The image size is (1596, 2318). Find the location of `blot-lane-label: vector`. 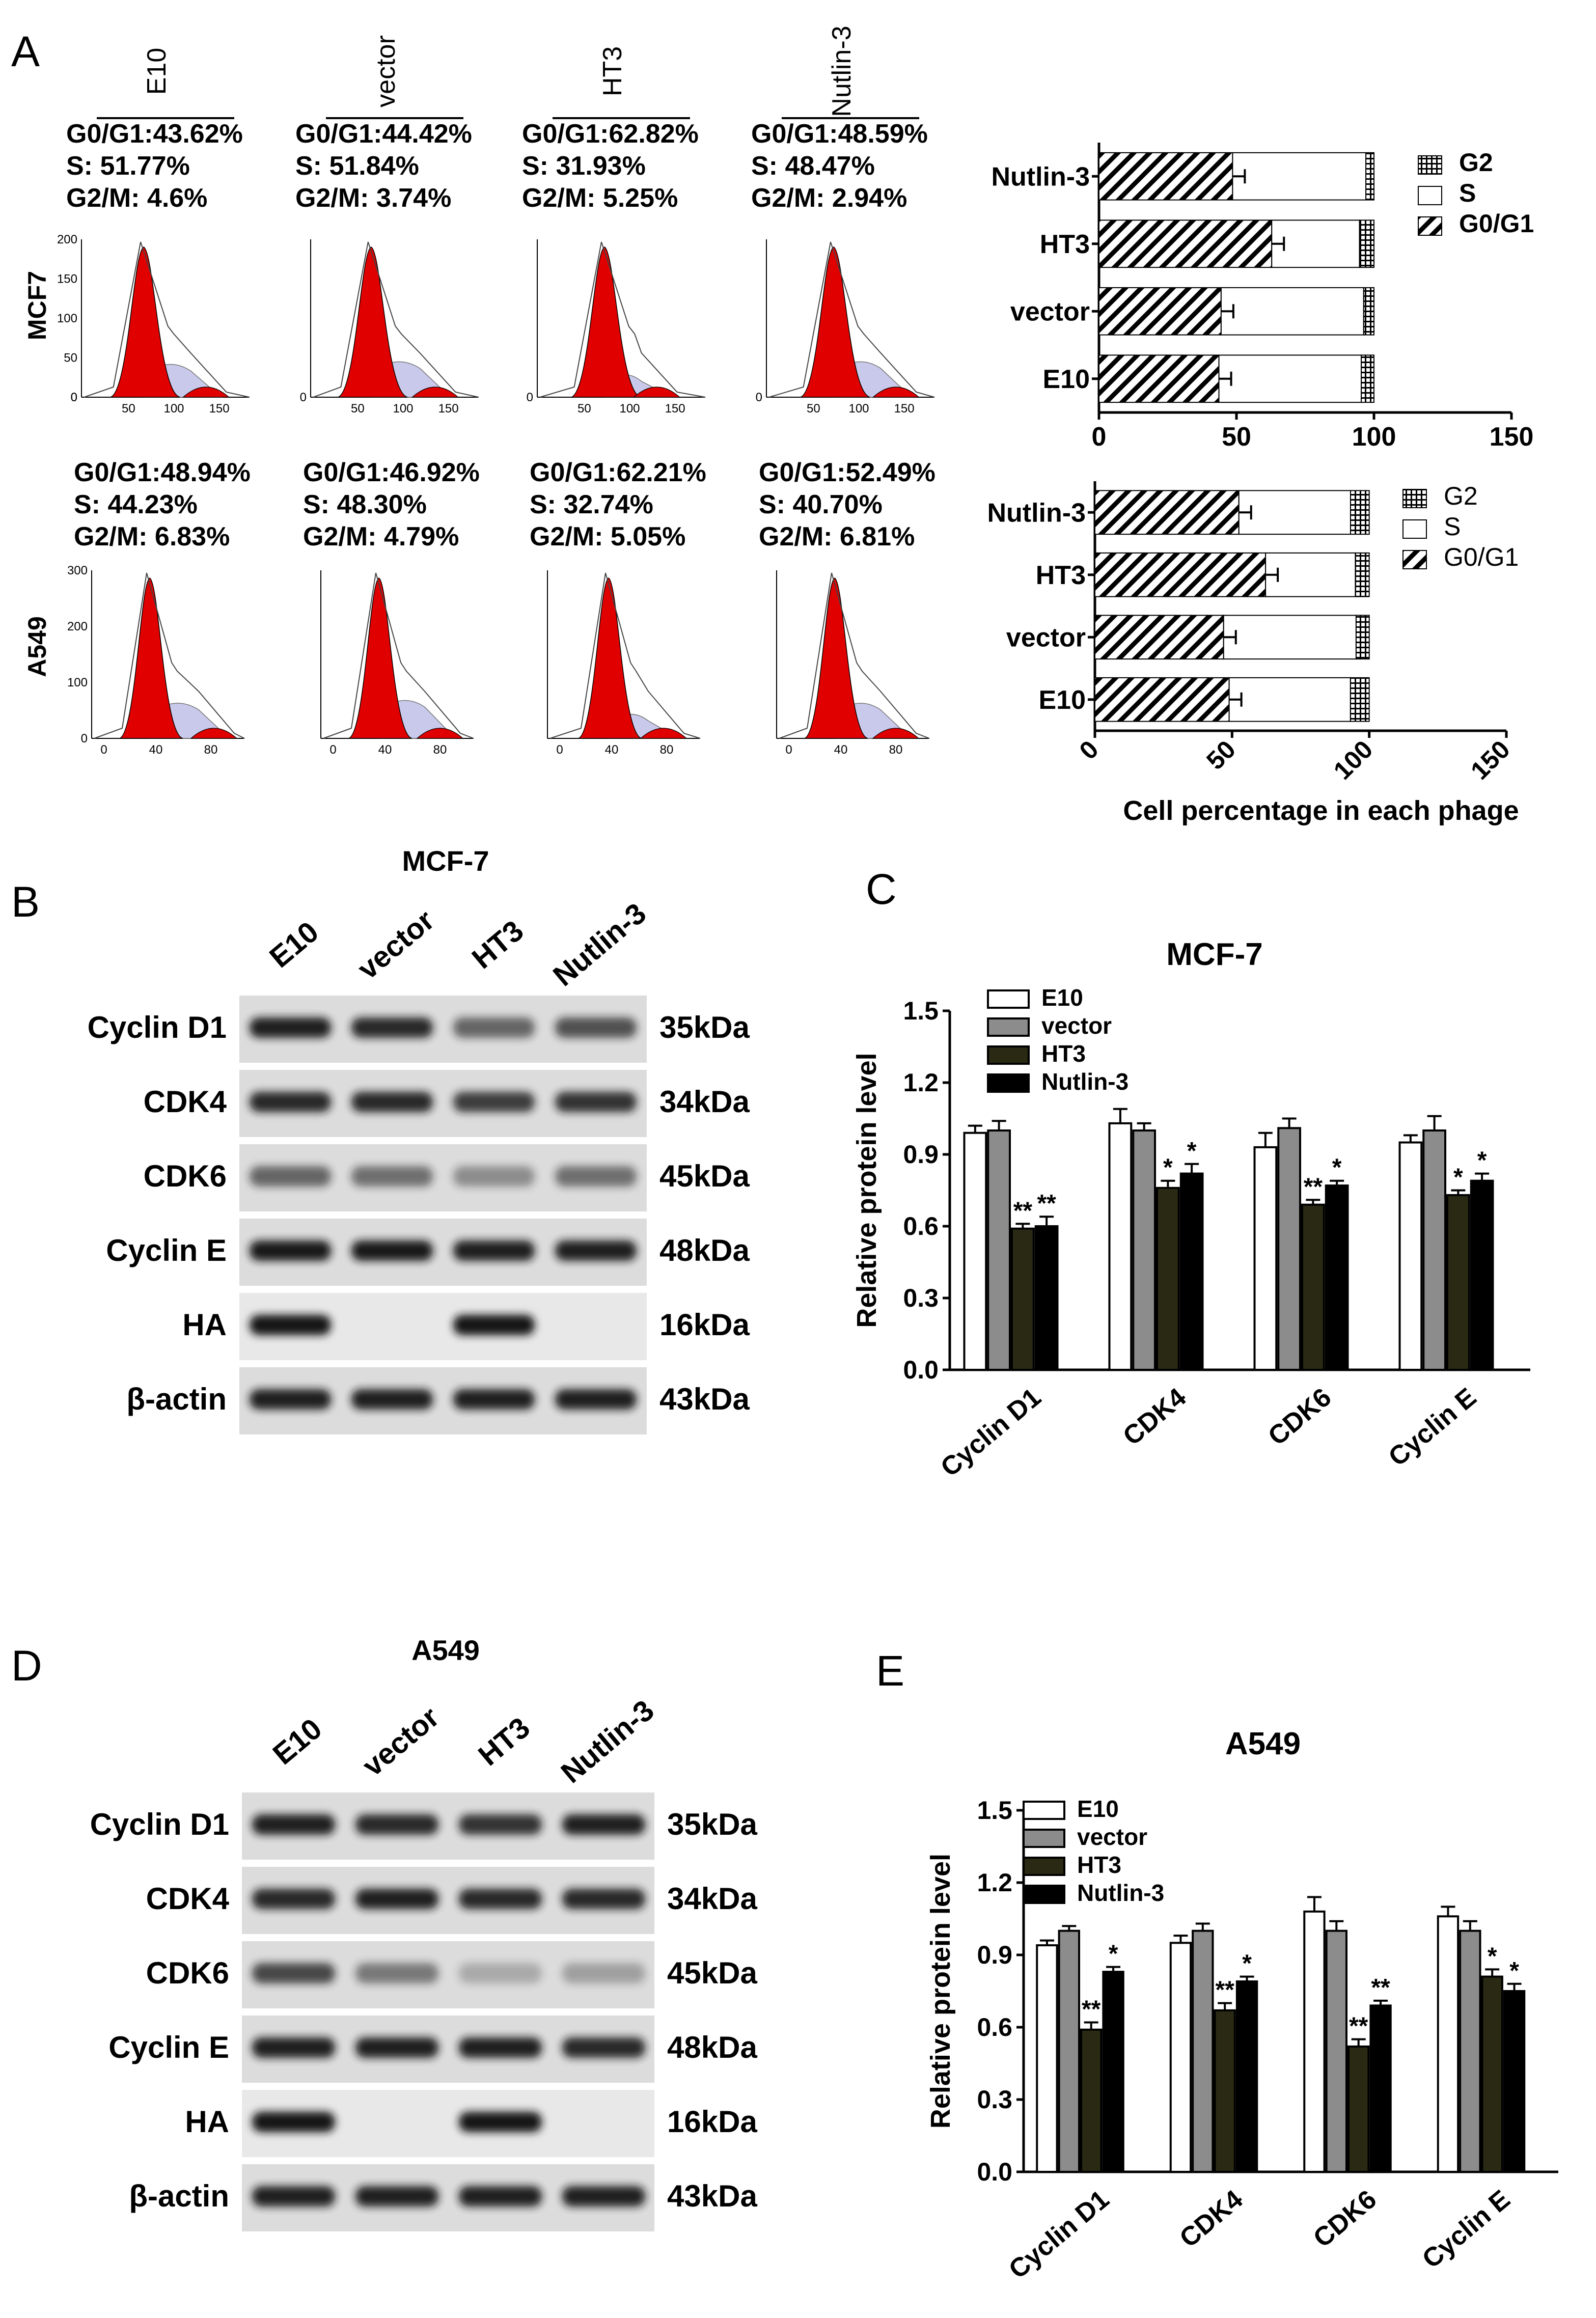

blot-lane-label: vector is located at coordinates (400, 1741).